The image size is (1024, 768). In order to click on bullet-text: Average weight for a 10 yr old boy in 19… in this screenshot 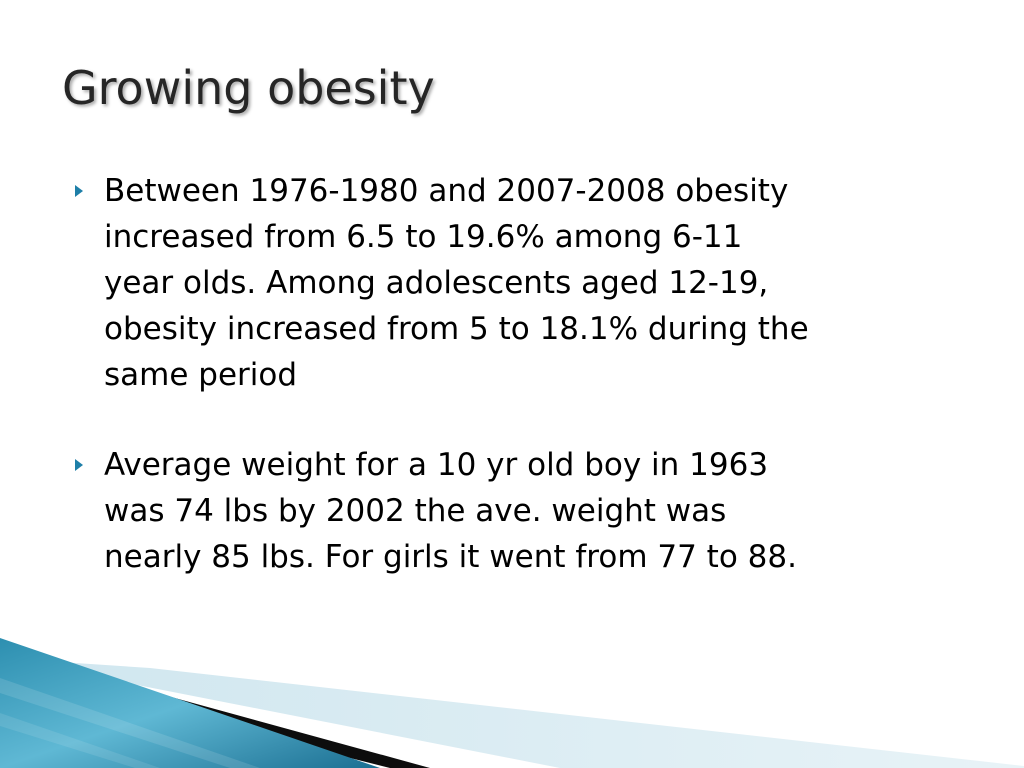, I will do `click(450, 511)`.